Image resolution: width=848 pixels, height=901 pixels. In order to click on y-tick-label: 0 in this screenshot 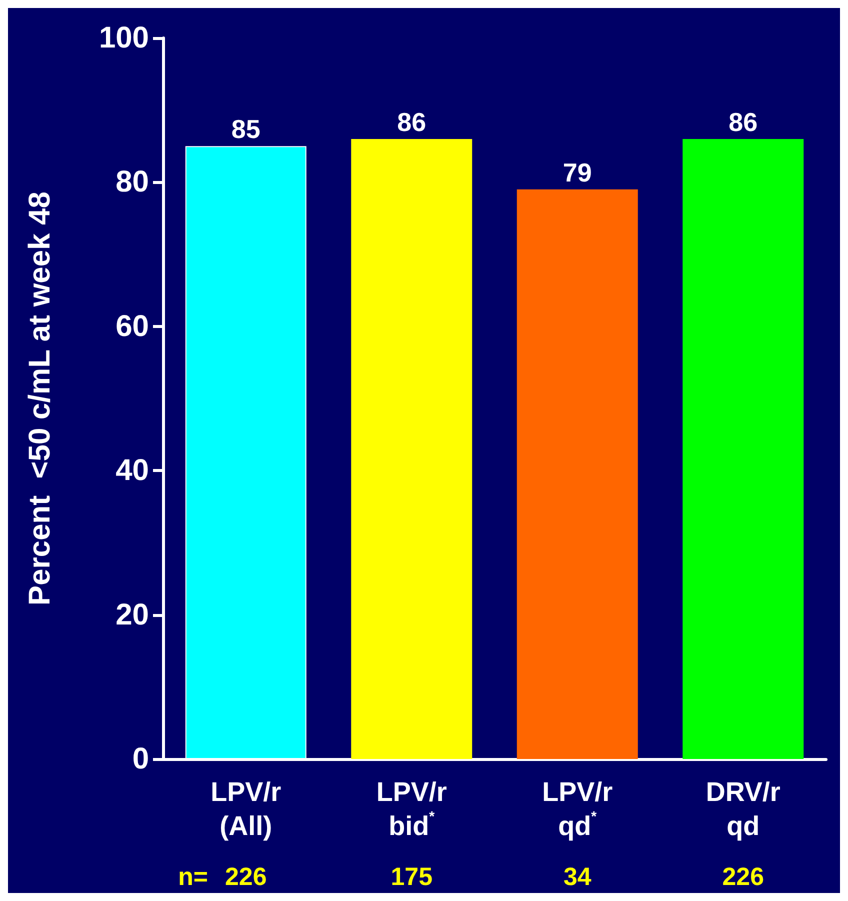, I will do `click(140, 759)`.